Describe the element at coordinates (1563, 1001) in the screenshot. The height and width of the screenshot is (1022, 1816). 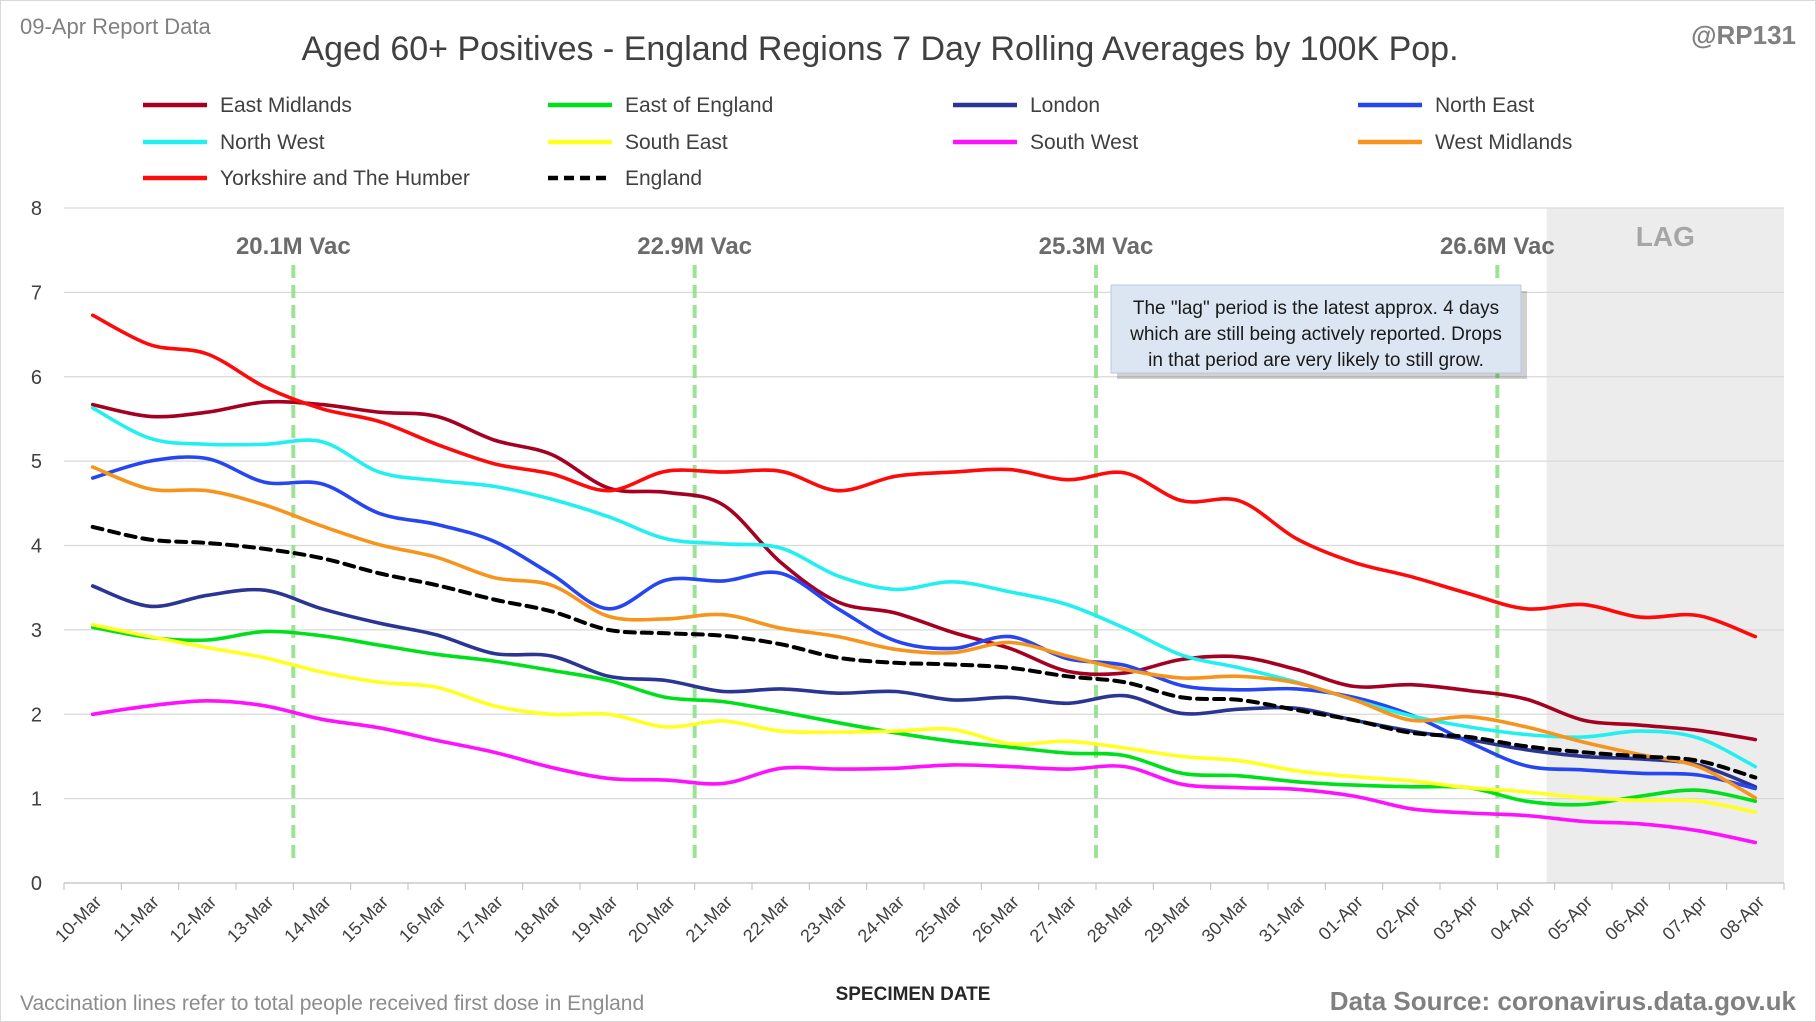
I see `data-source-label: Data Source: coronavirus.data.gov.uk` at that location.